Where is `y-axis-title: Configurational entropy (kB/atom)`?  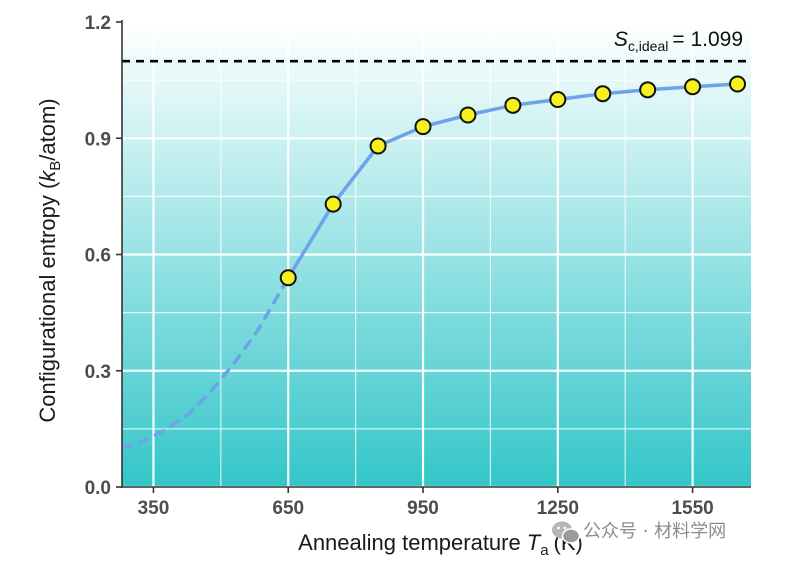 y-axis-title: Configurational entropy (kB/atom) is located at coordinates (49, 260).